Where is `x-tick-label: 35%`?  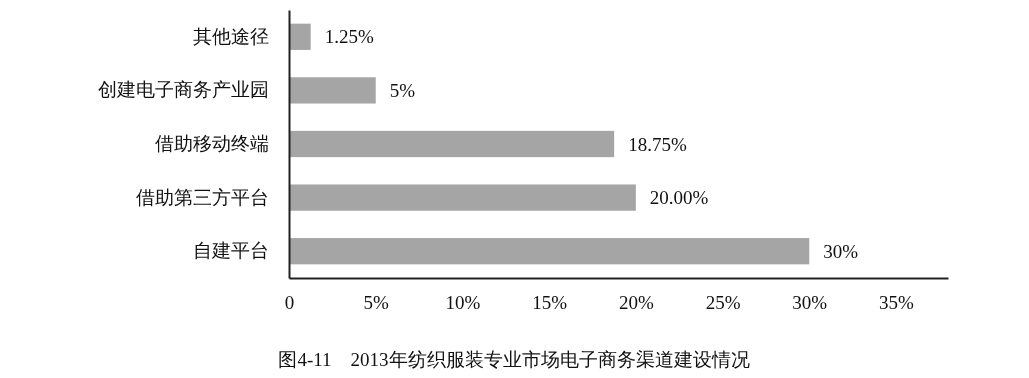 x-tick-label: 35% is located at coordinates (897, 303).